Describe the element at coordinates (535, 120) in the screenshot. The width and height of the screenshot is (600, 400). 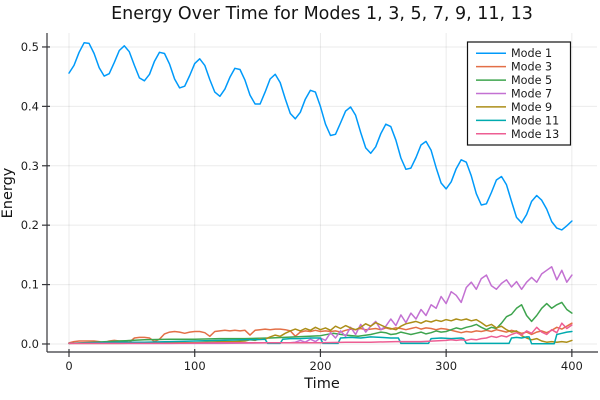
I see `legend-label-mode-11: Mode 11` at that location.